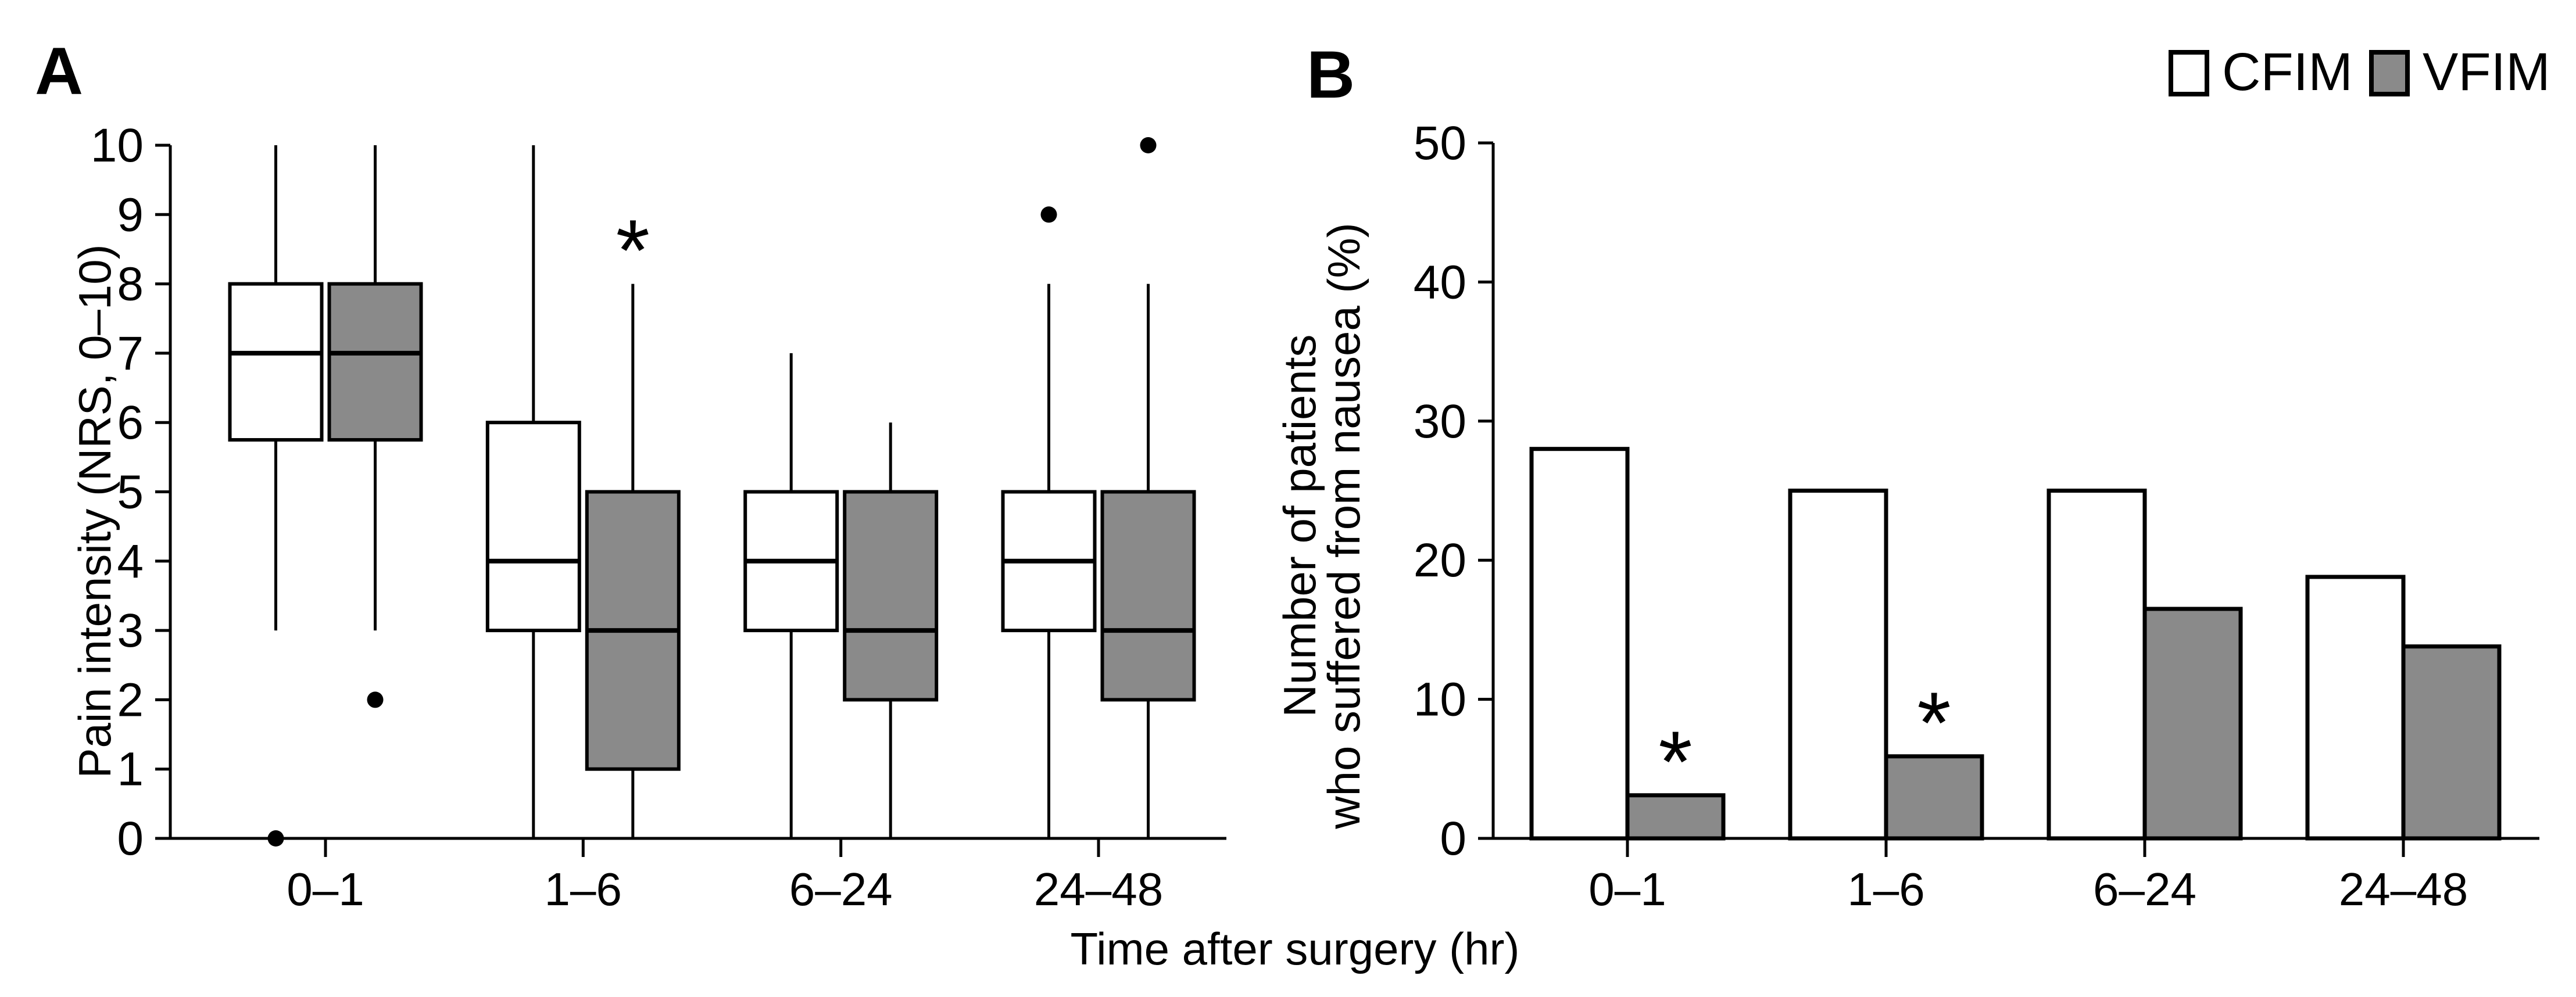 Image resolution: width=2576 pixels, height=997 pixels. I want to click on panel-b-x-tick-label: 1–6, so click(1885, 889).